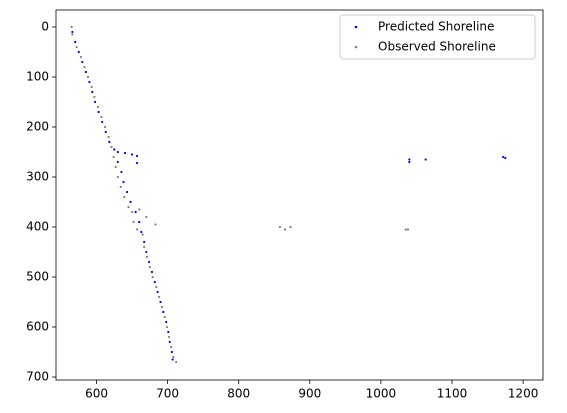 Image resolution: width=567 pixels, height=413 pixels. Describe the element at coordinates (167, 394) in the screenshot. I see `x-tick-label: 700` at that location.